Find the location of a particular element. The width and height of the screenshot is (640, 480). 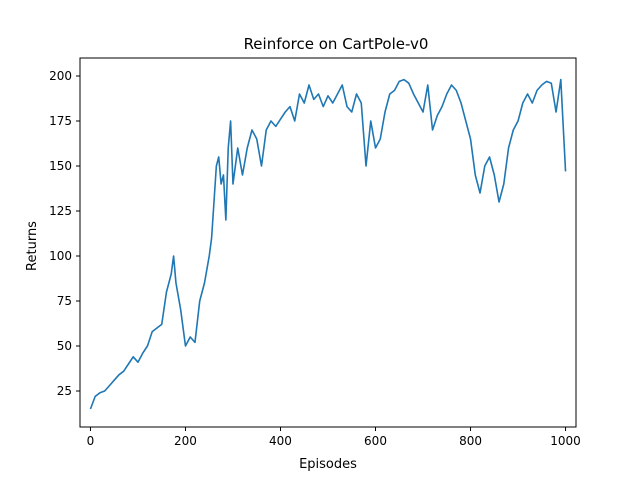

chart-title: Reinforce on CartPole-v0 is located at coordinates (336, 44).